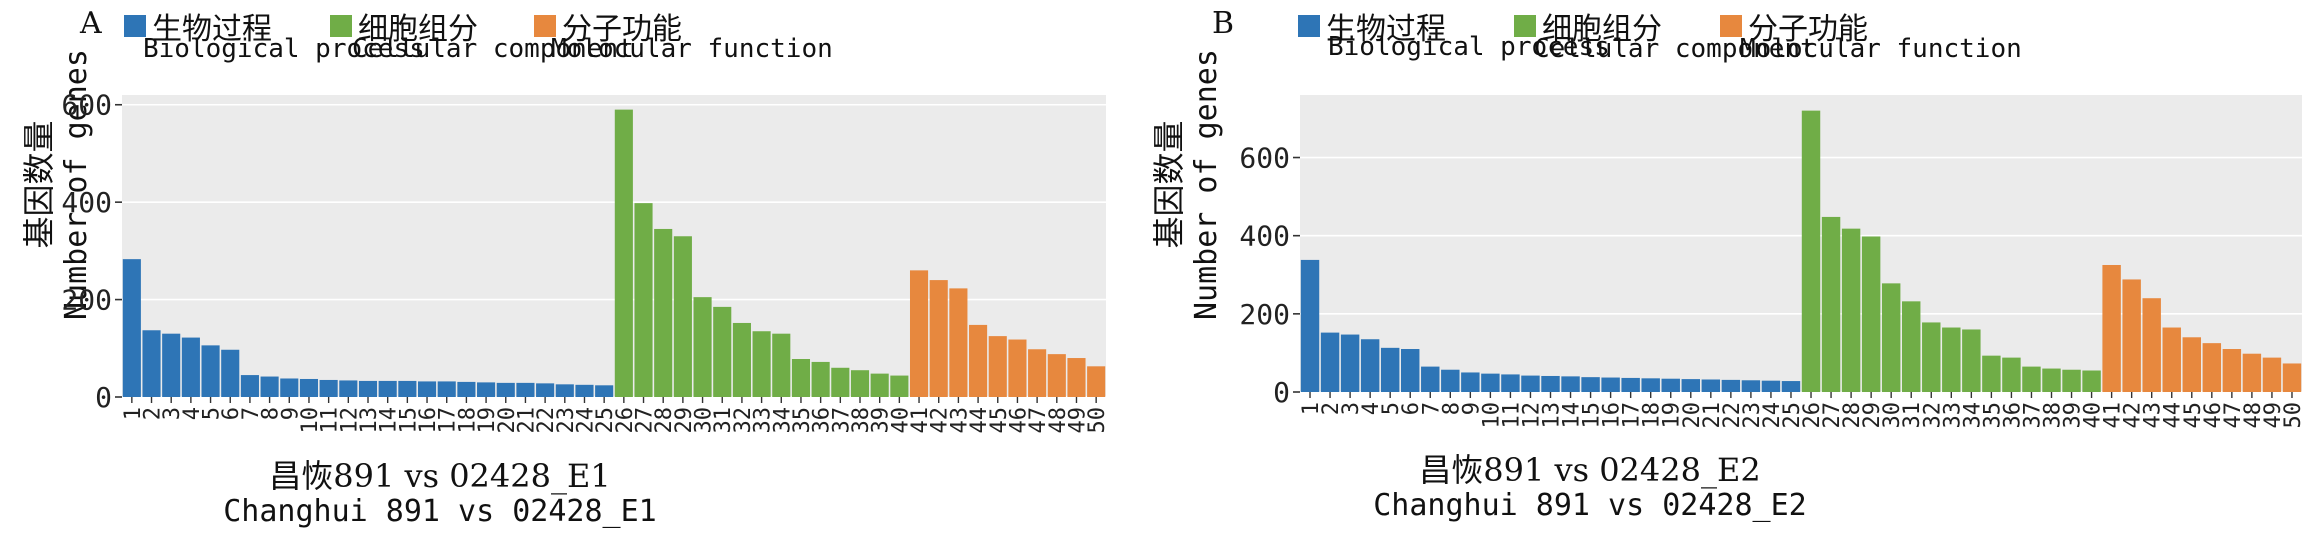 Image resolution: width=2313 pixels, height=535 pixels. Describe the element at coordinates (622, 29) in the screenshot. I see `legend-label-mf-zh: 分子功能` at that location.